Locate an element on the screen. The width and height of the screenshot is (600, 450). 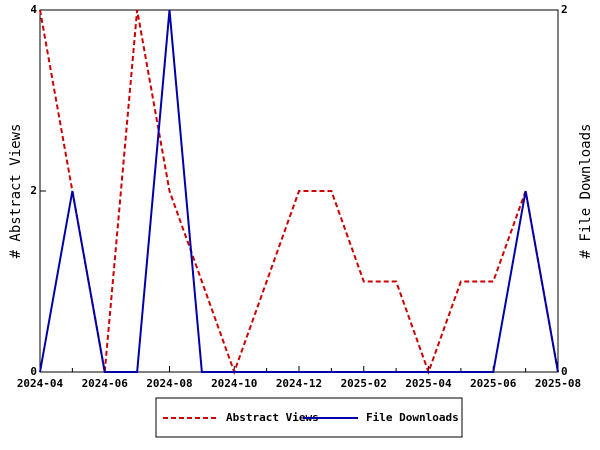
x-tick-label: 2024-12 is located at coordinates (299, 383).